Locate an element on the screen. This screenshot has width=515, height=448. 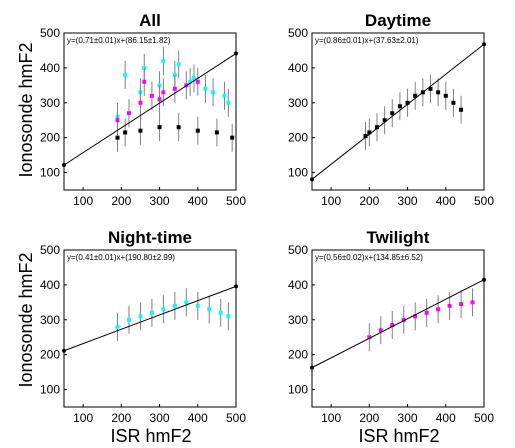
y-axis-label-bottom: Ionosonde hmF2 is located at coordinates (26, 319).